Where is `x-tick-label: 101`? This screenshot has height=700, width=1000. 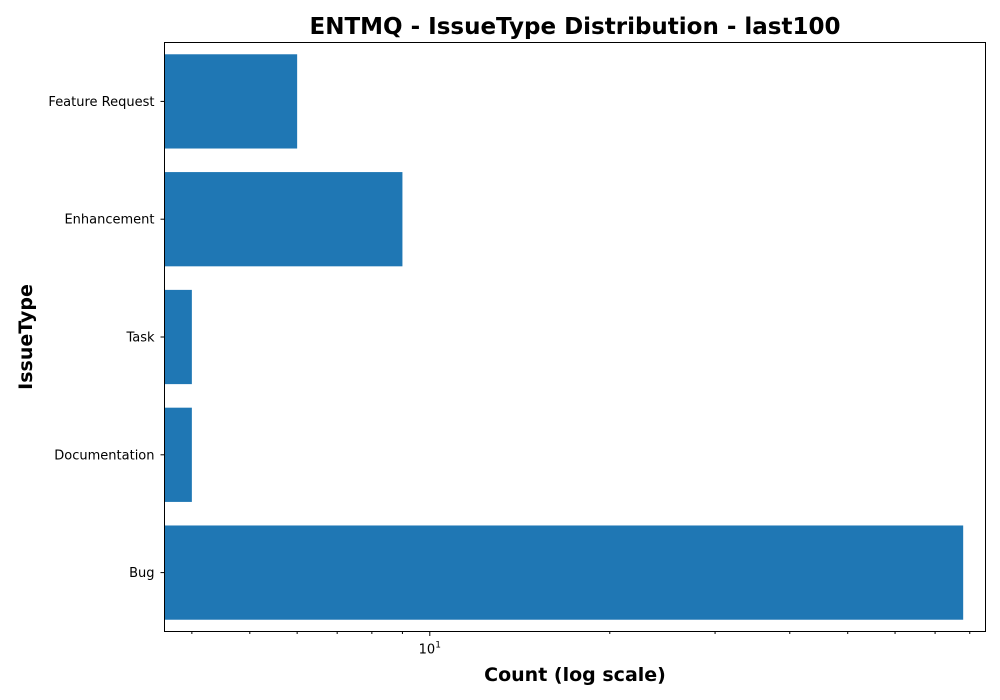
x-tick-label: 101 is located at coordinates (430, 649).